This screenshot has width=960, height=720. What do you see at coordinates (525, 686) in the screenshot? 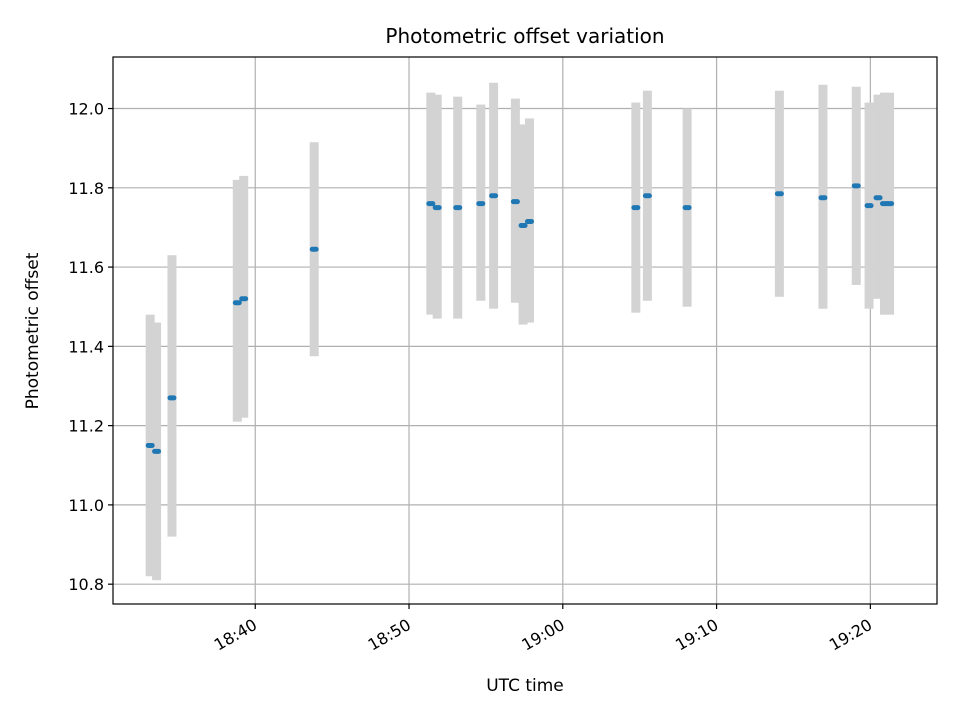
I see `x-axis-title: UTC time` at bounding box center [525, 686].